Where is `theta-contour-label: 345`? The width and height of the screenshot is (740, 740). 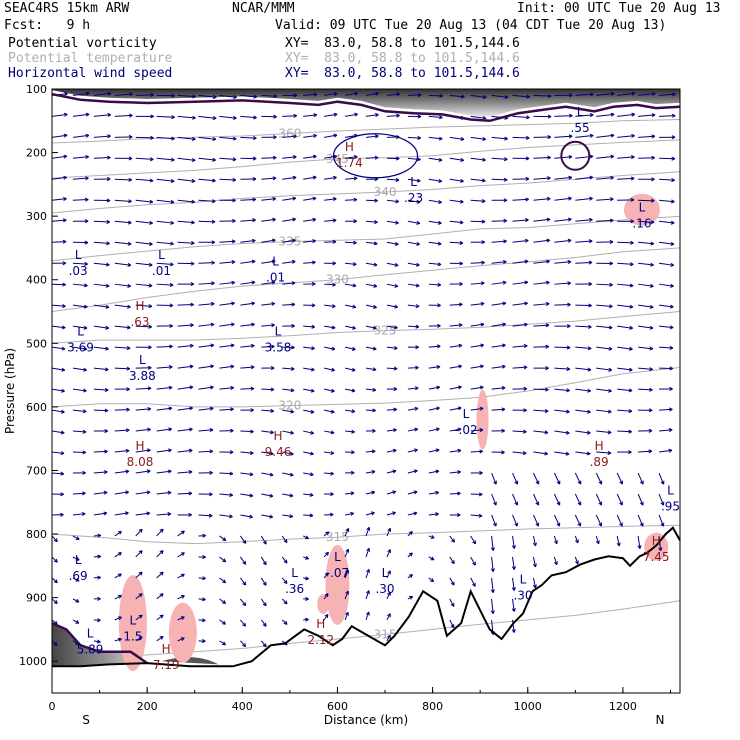
theta-contour-label: 345 is located at coordinates (337, 159).